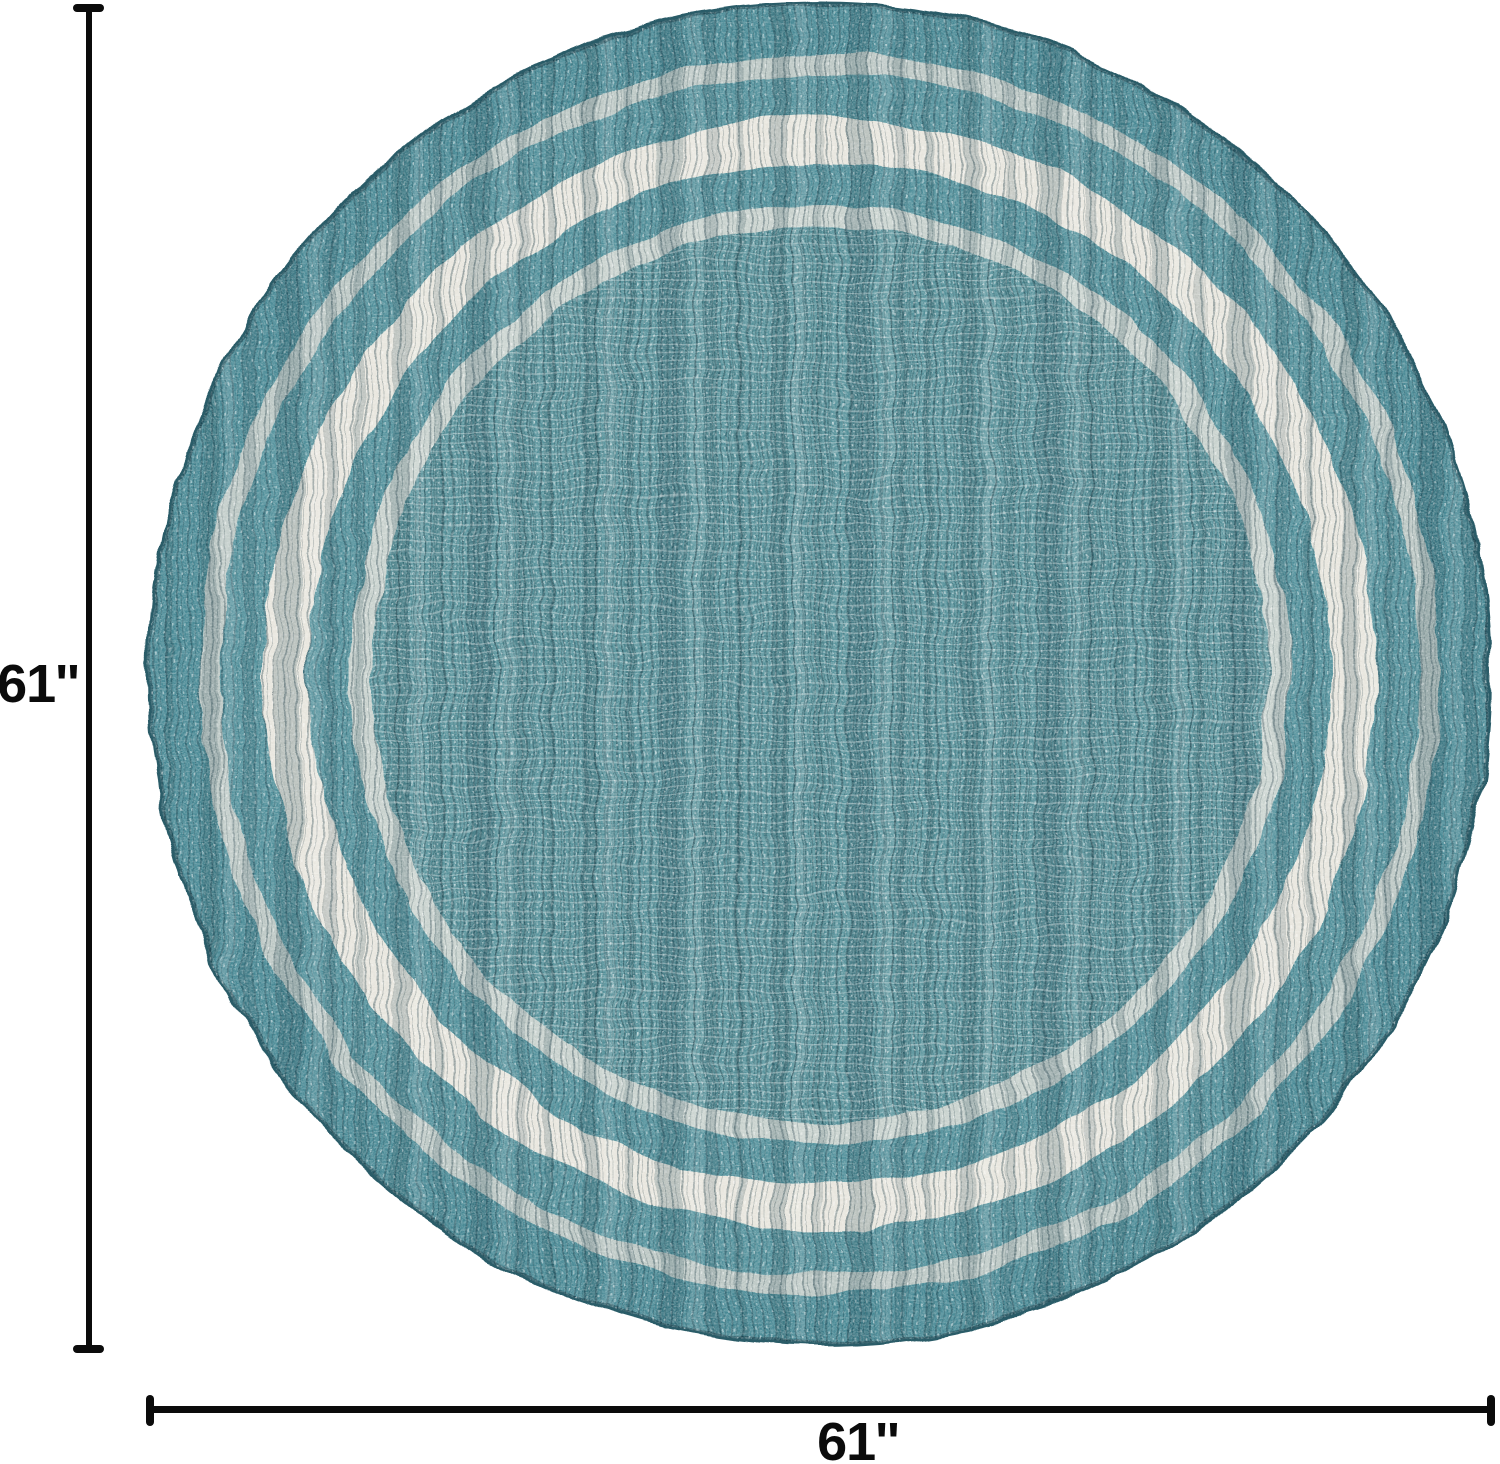  What do you see at coordinates (89, 679) in the screenshot?
I see `height-dimension-line` at bounding box center [89, 679].